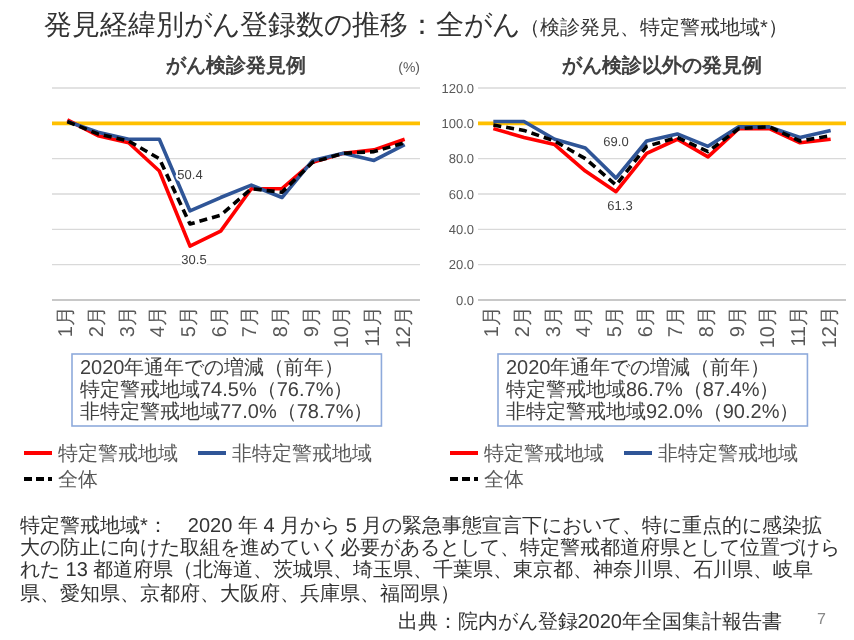  What do you see at coordinates (821, 619) in the screenshot?
I see `text: 7` at bounding box center [821, 619].